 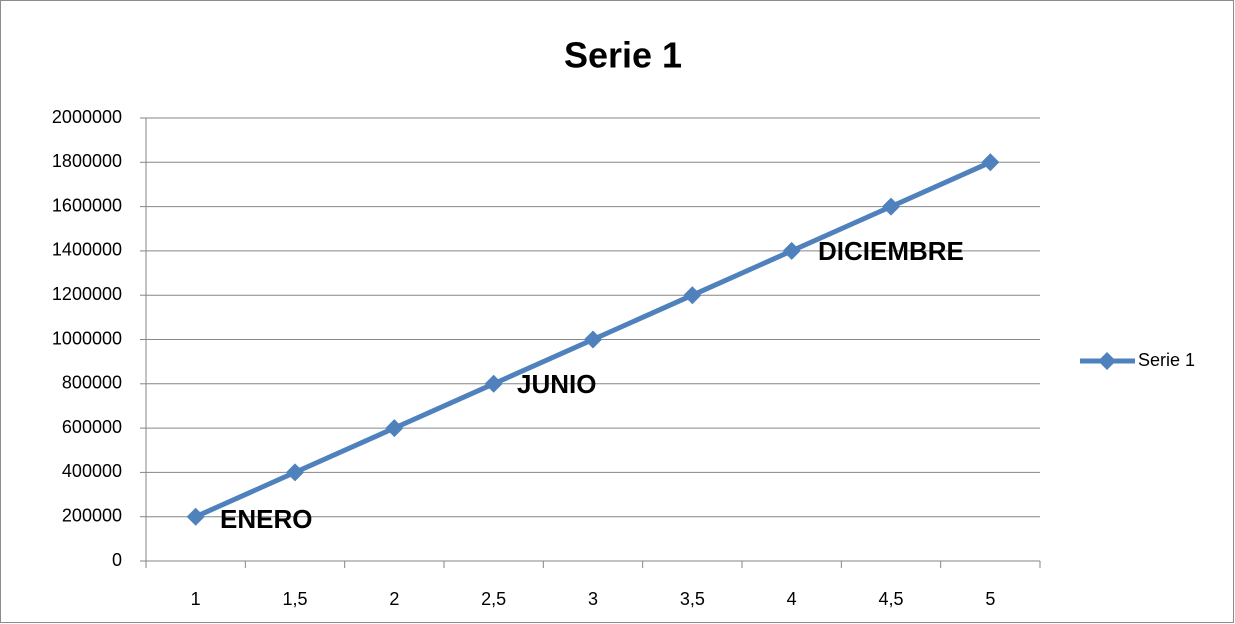 I want to click on x-tick-label: 4, so click(x=792, y=599).